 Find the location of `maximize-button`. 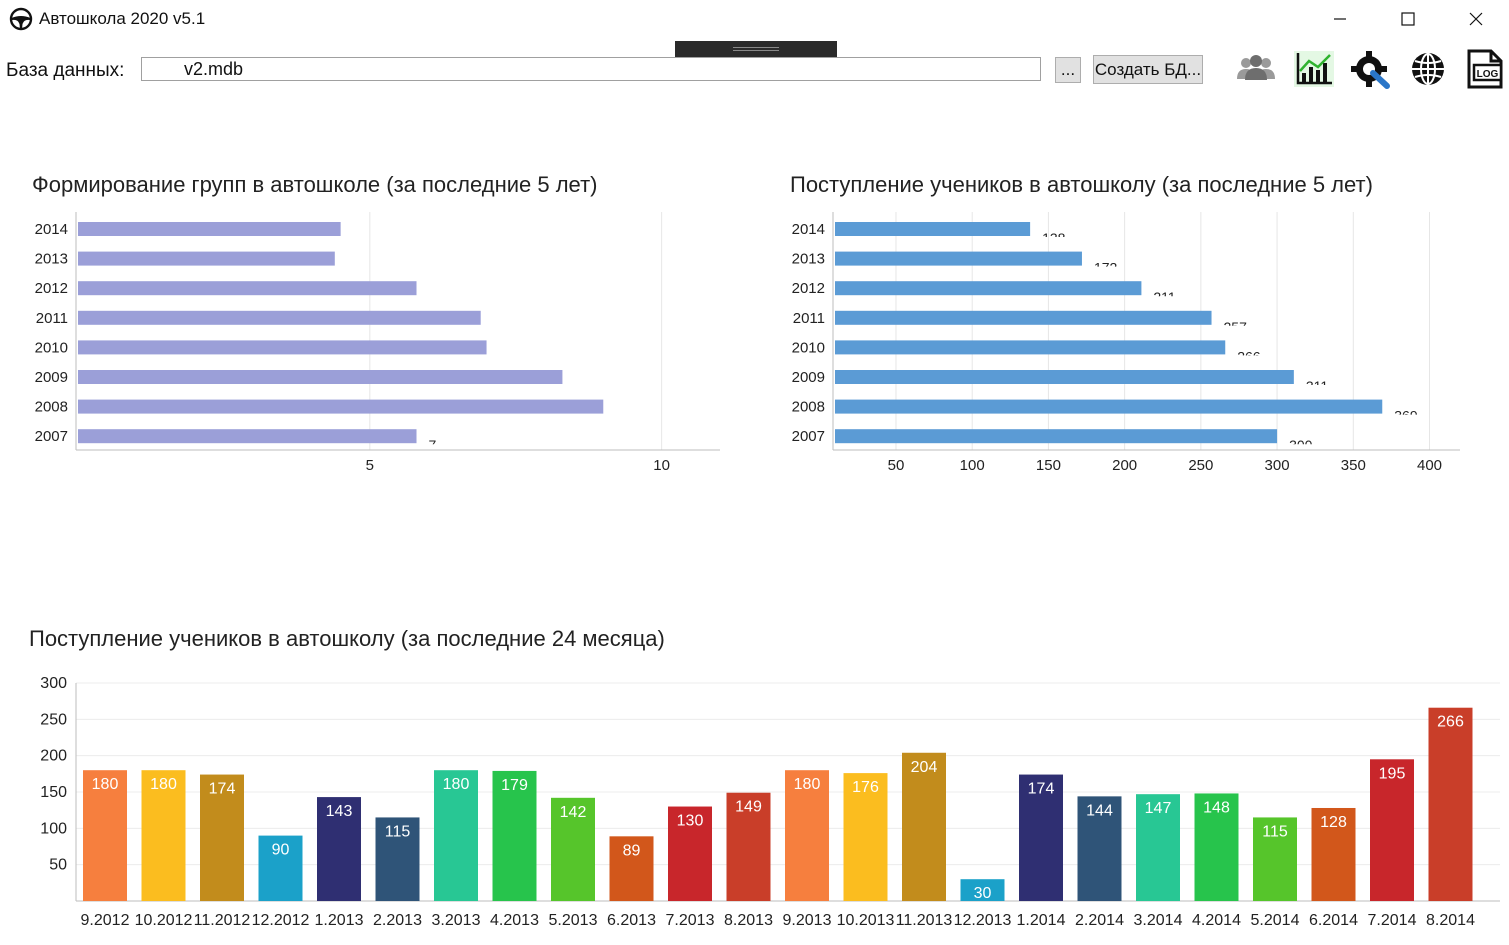

maximize-button is located at coordinates (1408, 19).